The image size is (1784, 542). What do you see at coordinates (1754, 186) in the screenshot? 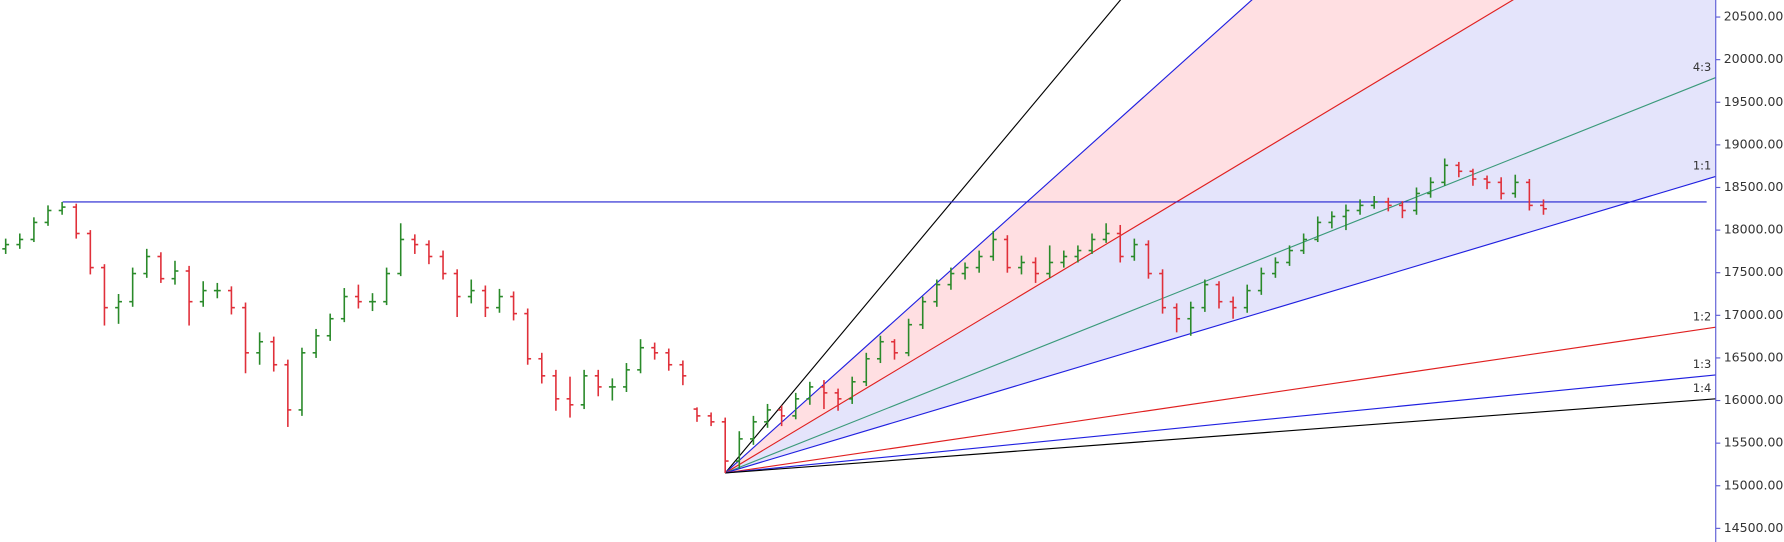
I see `y-tick-label: 18500.00` at bounding box center [1754, 186].